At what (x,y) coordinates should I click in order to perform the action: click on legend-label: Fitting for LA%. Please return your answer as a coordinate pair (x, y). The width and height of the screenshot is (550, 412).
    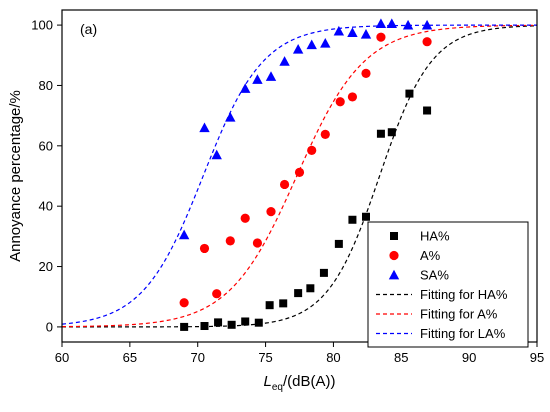
    Looking at the image, I should click on (463, 333).